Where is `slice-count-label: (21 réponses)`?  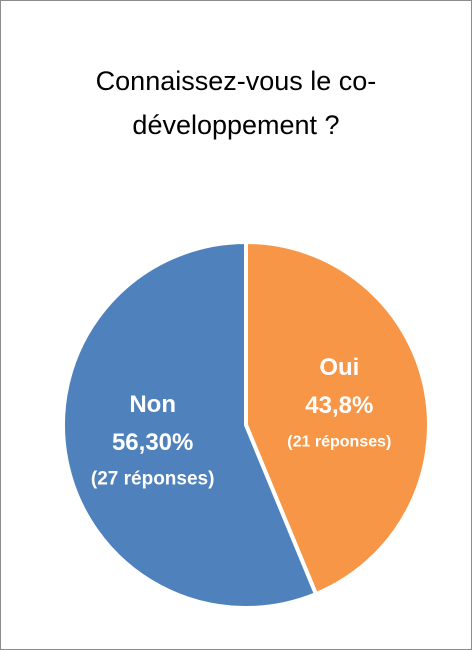 slice-count-label: (21 réponses) is located at coordinates (339, 442).